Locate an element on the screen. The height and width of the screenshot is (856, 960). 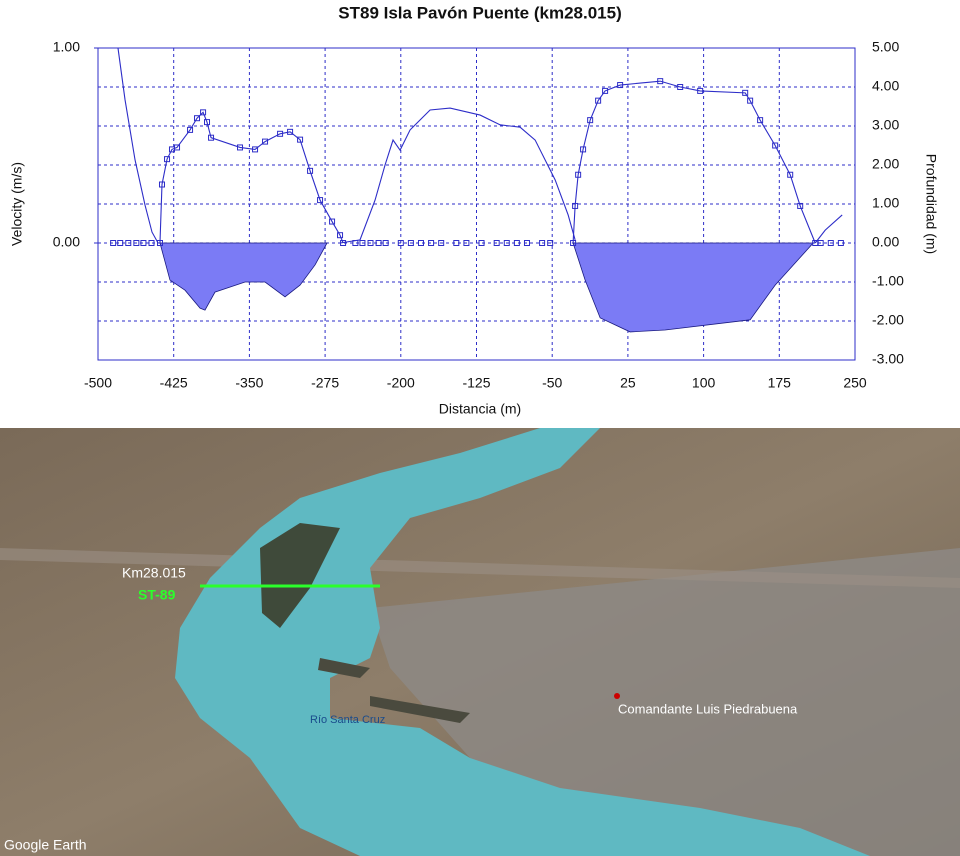
y-axis-label: Velocity (m/s) is located at coordinates (17, 204).